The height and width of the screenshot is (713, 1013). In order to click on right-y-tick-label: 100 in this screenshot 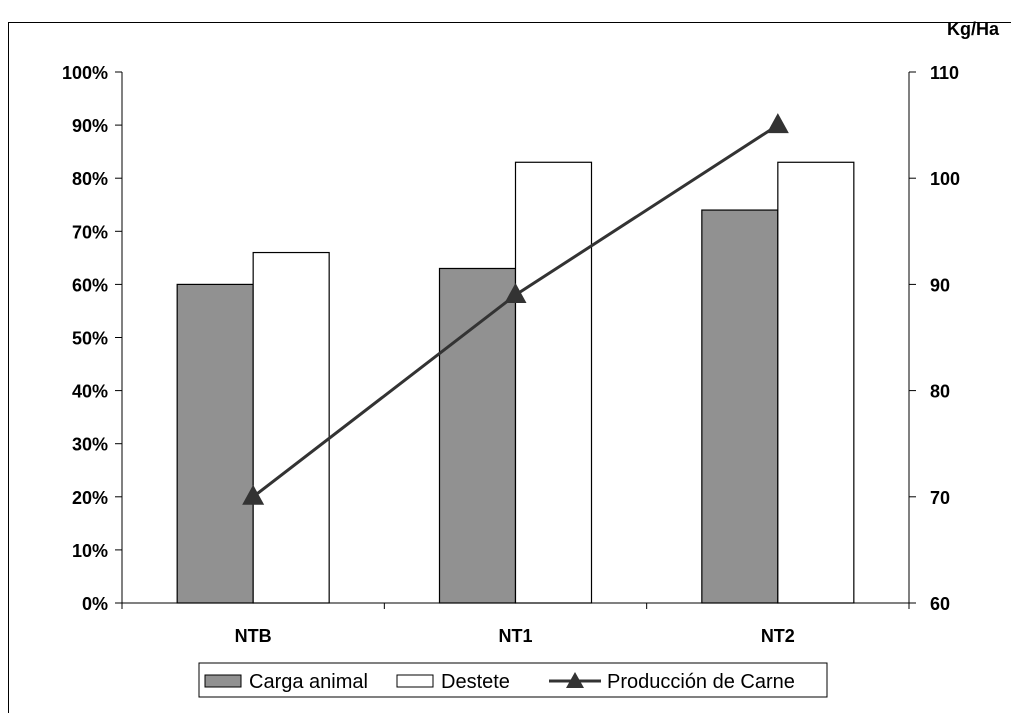, I will do `click(945, 179)`.